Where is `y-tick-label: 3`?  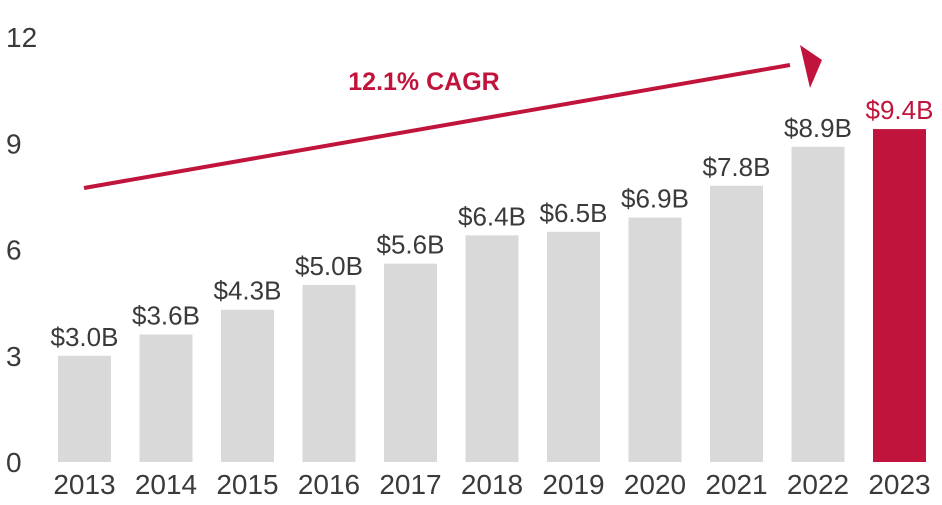 y-tick-label: 3 is located at coordinates (14, 356).